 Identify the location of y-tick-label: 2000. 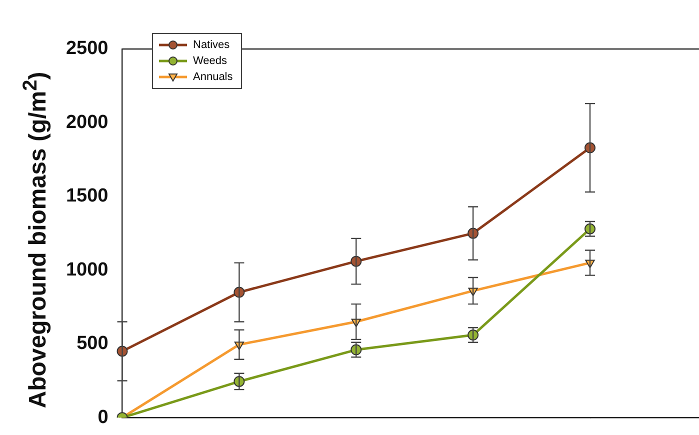
(87, 122).